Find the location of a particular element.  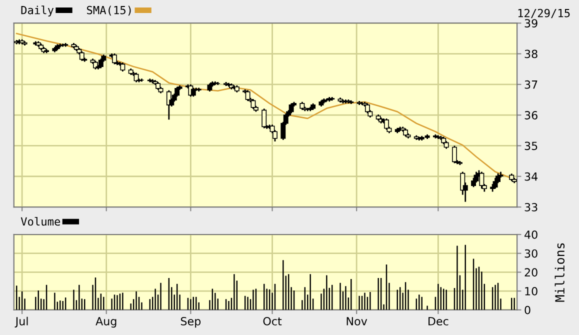

y-tick-label: 38 is located at coordinates (531, 54).